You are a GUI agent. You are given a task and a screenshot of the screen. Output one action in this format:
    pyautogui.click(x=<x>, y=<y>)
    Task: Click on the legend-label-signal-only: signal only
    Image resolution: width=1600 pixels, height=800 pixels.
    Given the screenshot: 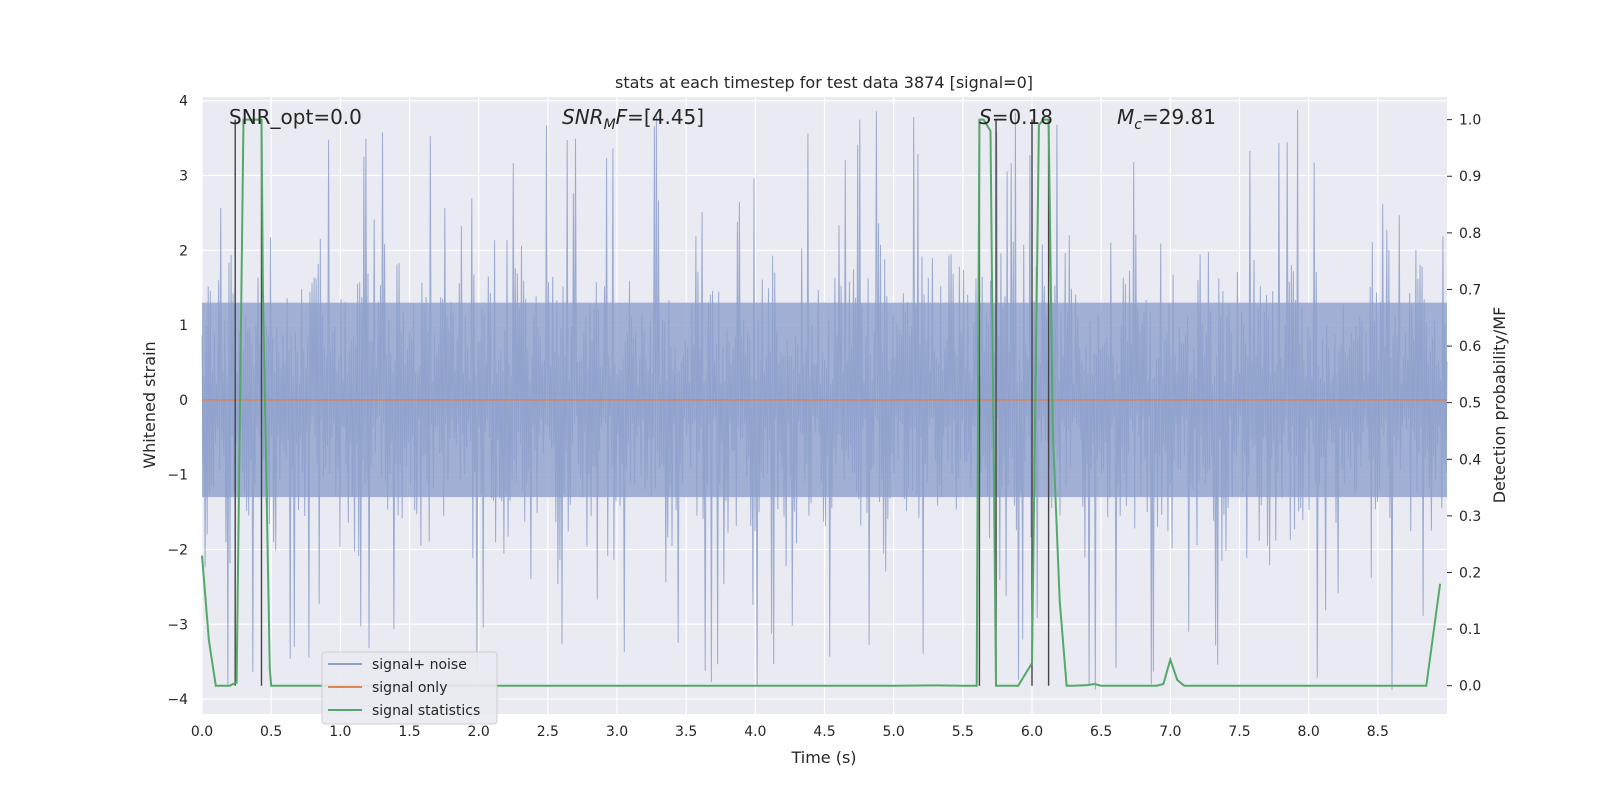 What is the action you would take?
    pyautogui.click(x=409, y=688)
    